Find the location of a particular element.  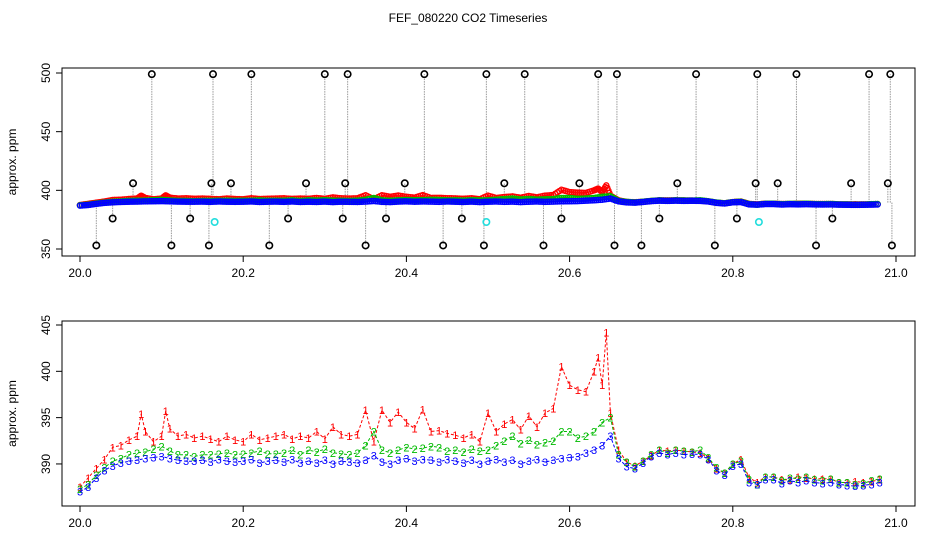

x-tick-label: 20.4 is located at coordinates (407, 523).